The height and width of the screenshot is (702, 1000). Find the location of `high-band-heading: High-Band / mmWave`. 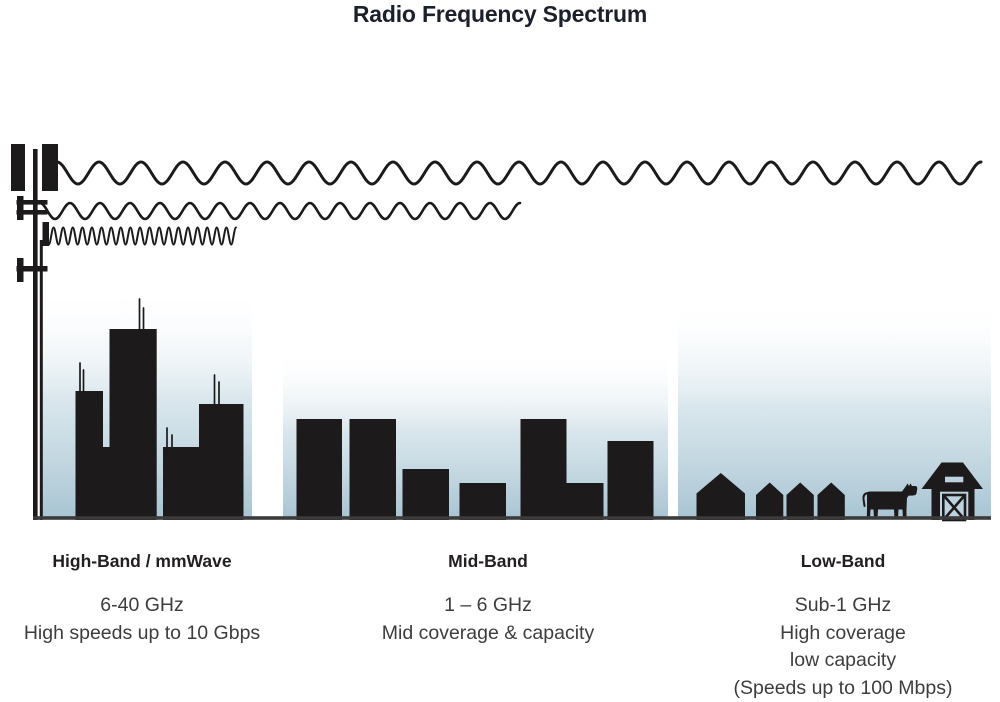

high-band-heading: High-Band / mmWave is located at coordinates (142, 561).